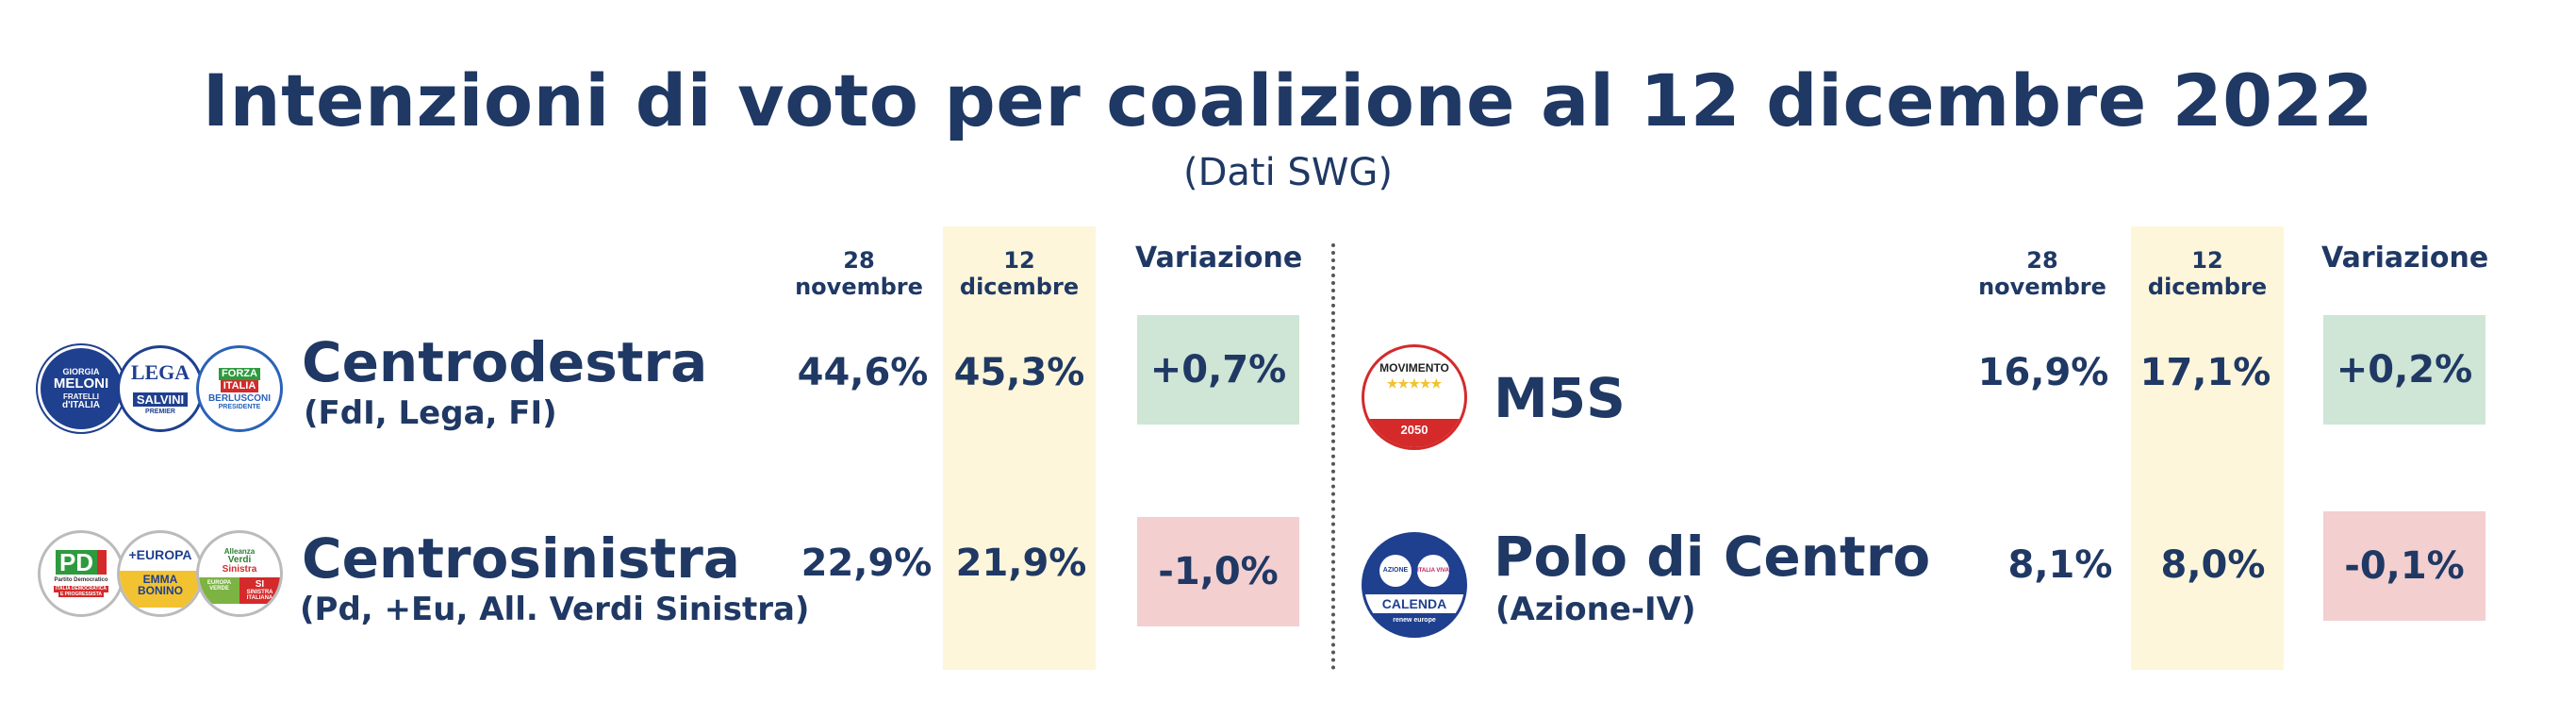 The height and width of the screenshot is (717, 2576). What do you see at coordinates (1414, 603) in the screenshot?
I see `azione-iv-logo-text-3: CALENDA` at bounding box center [1414, 603].